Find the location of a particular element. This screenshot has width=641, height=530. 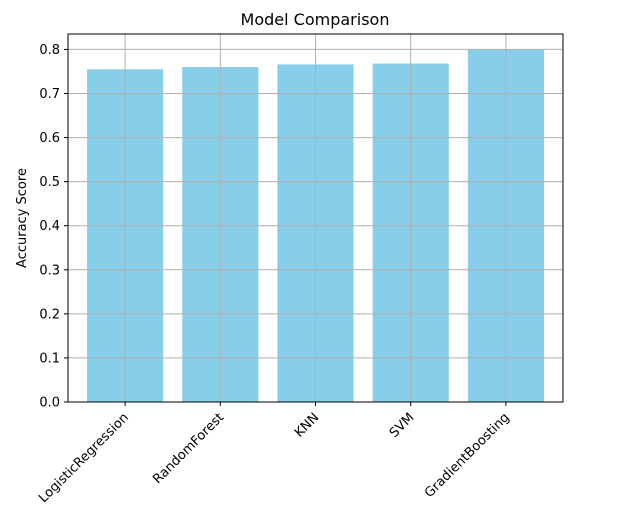

y-tick-label: 0.5 is located at coordinates (49, 182).